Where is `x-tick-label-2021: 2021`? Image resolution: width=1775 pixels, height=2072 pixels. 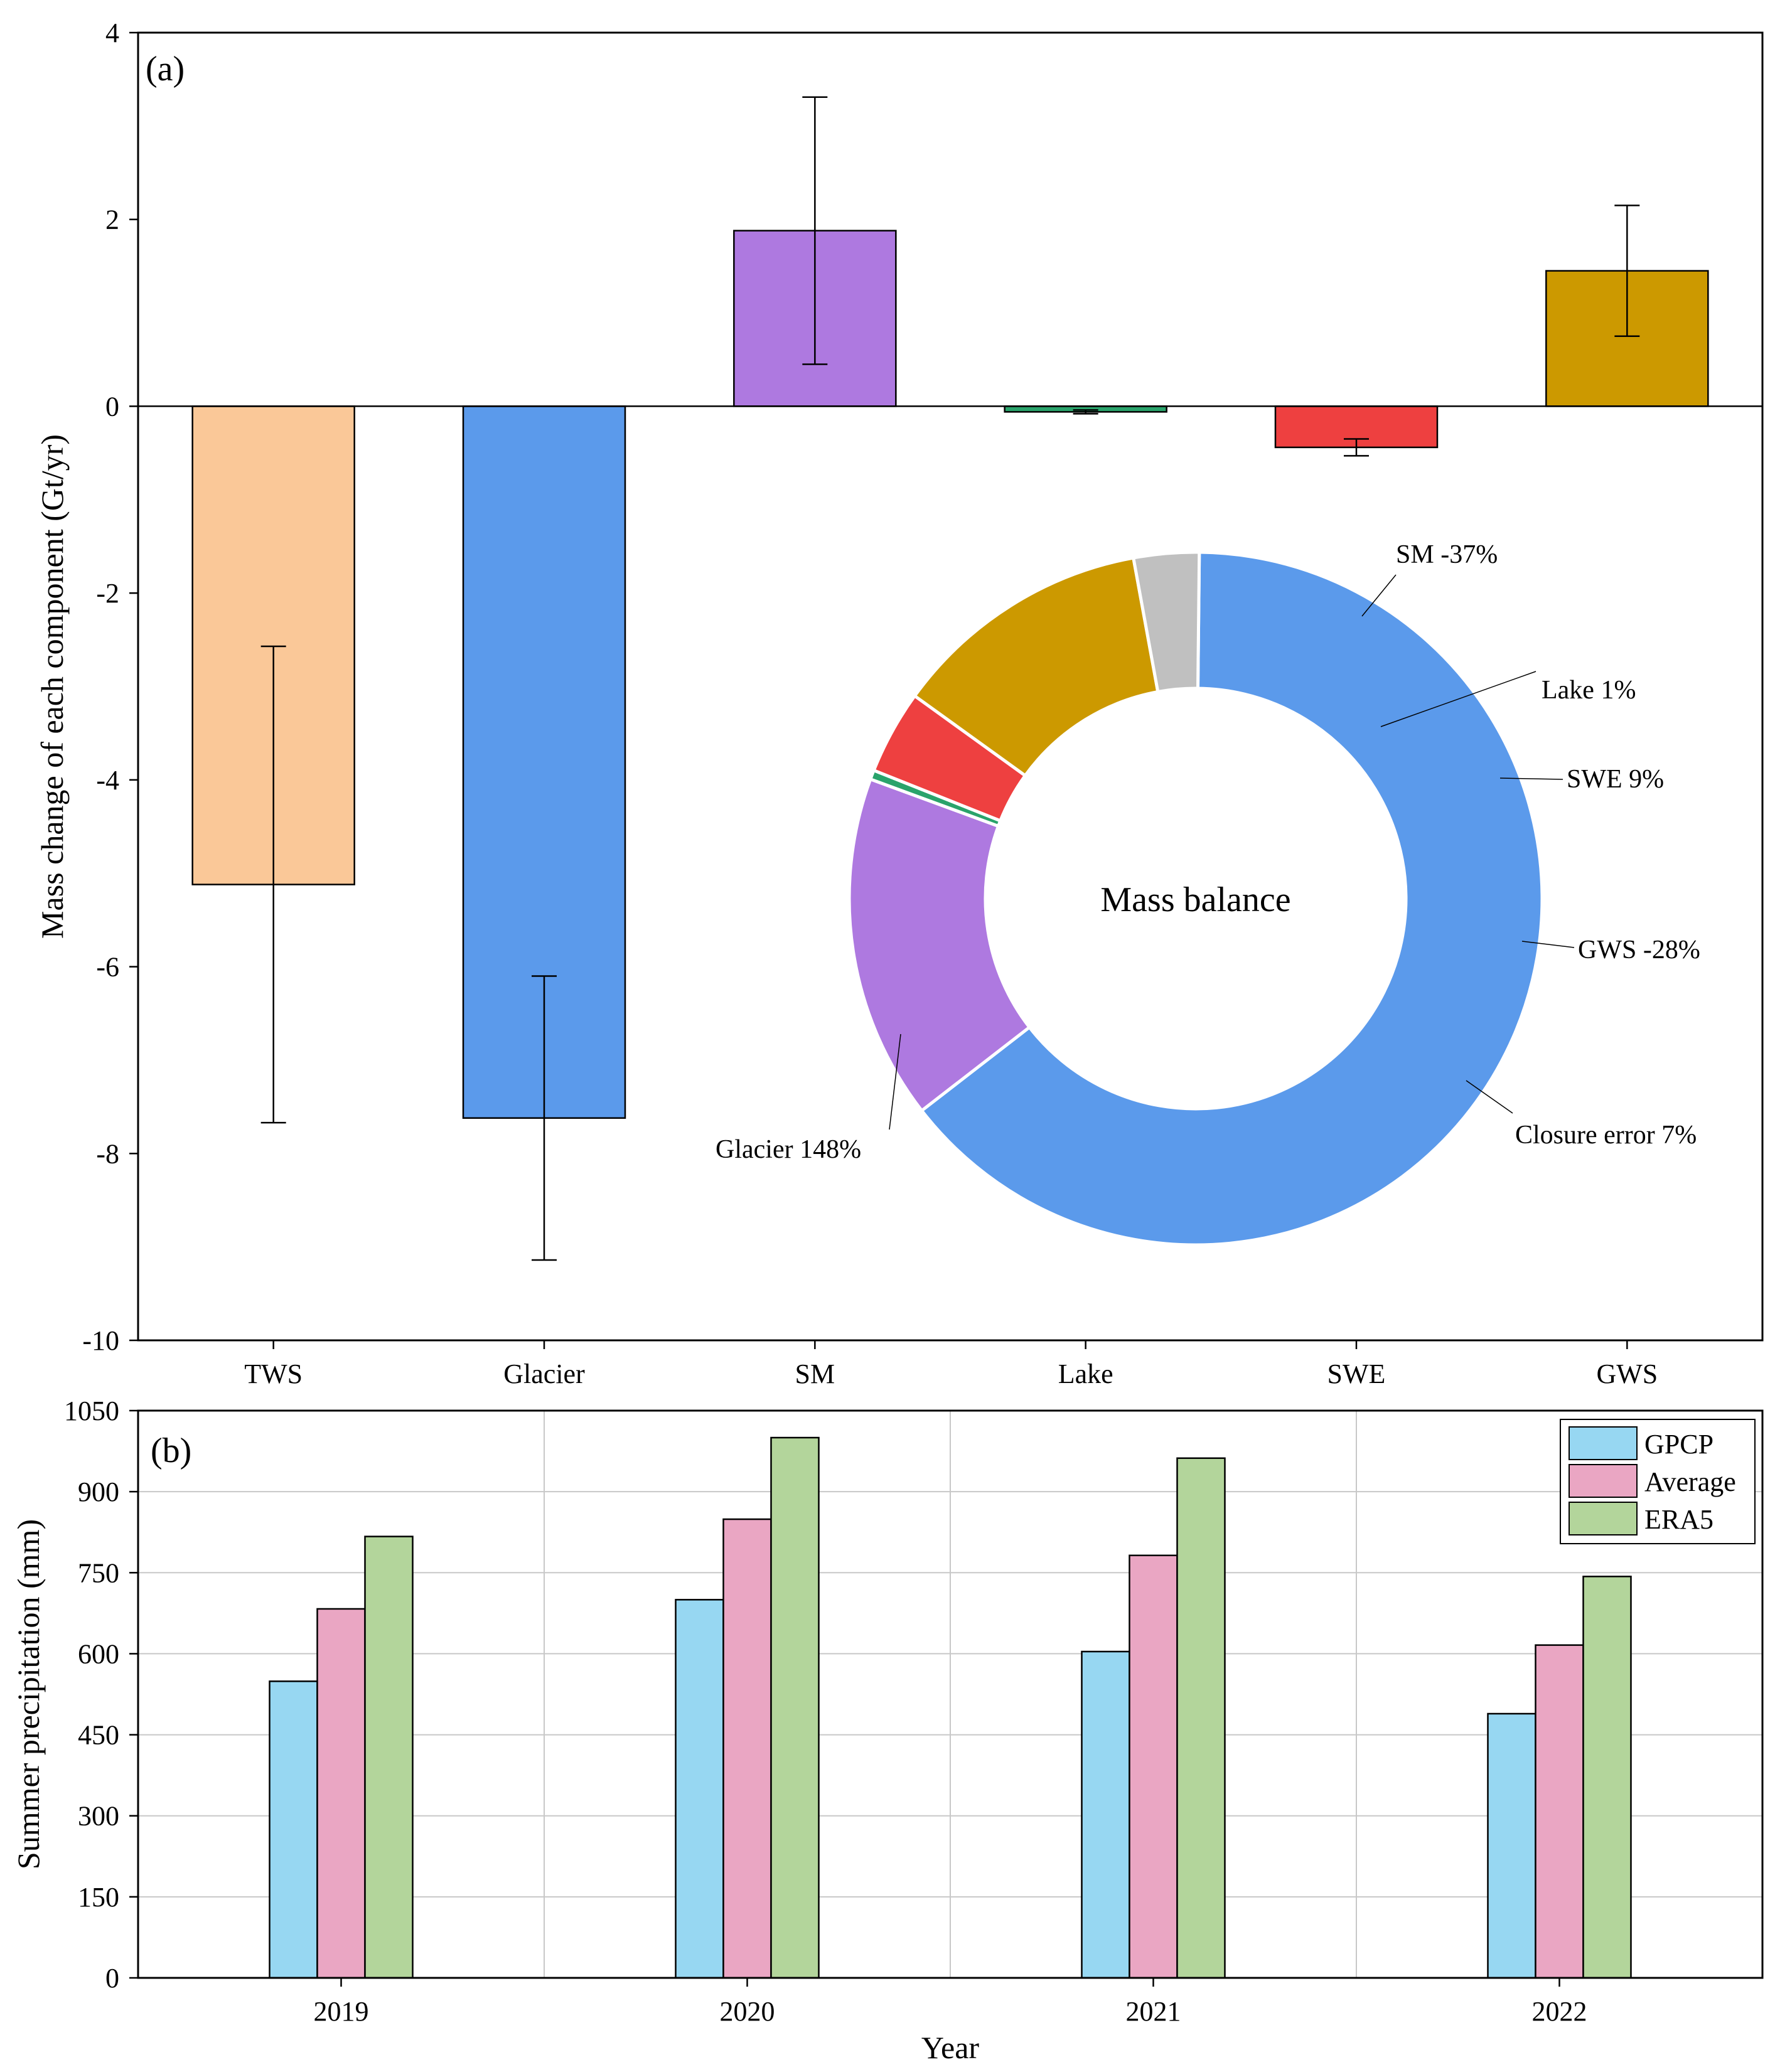
x-tick-label-2021: 2021 is located at coordinates (1153, 2011).